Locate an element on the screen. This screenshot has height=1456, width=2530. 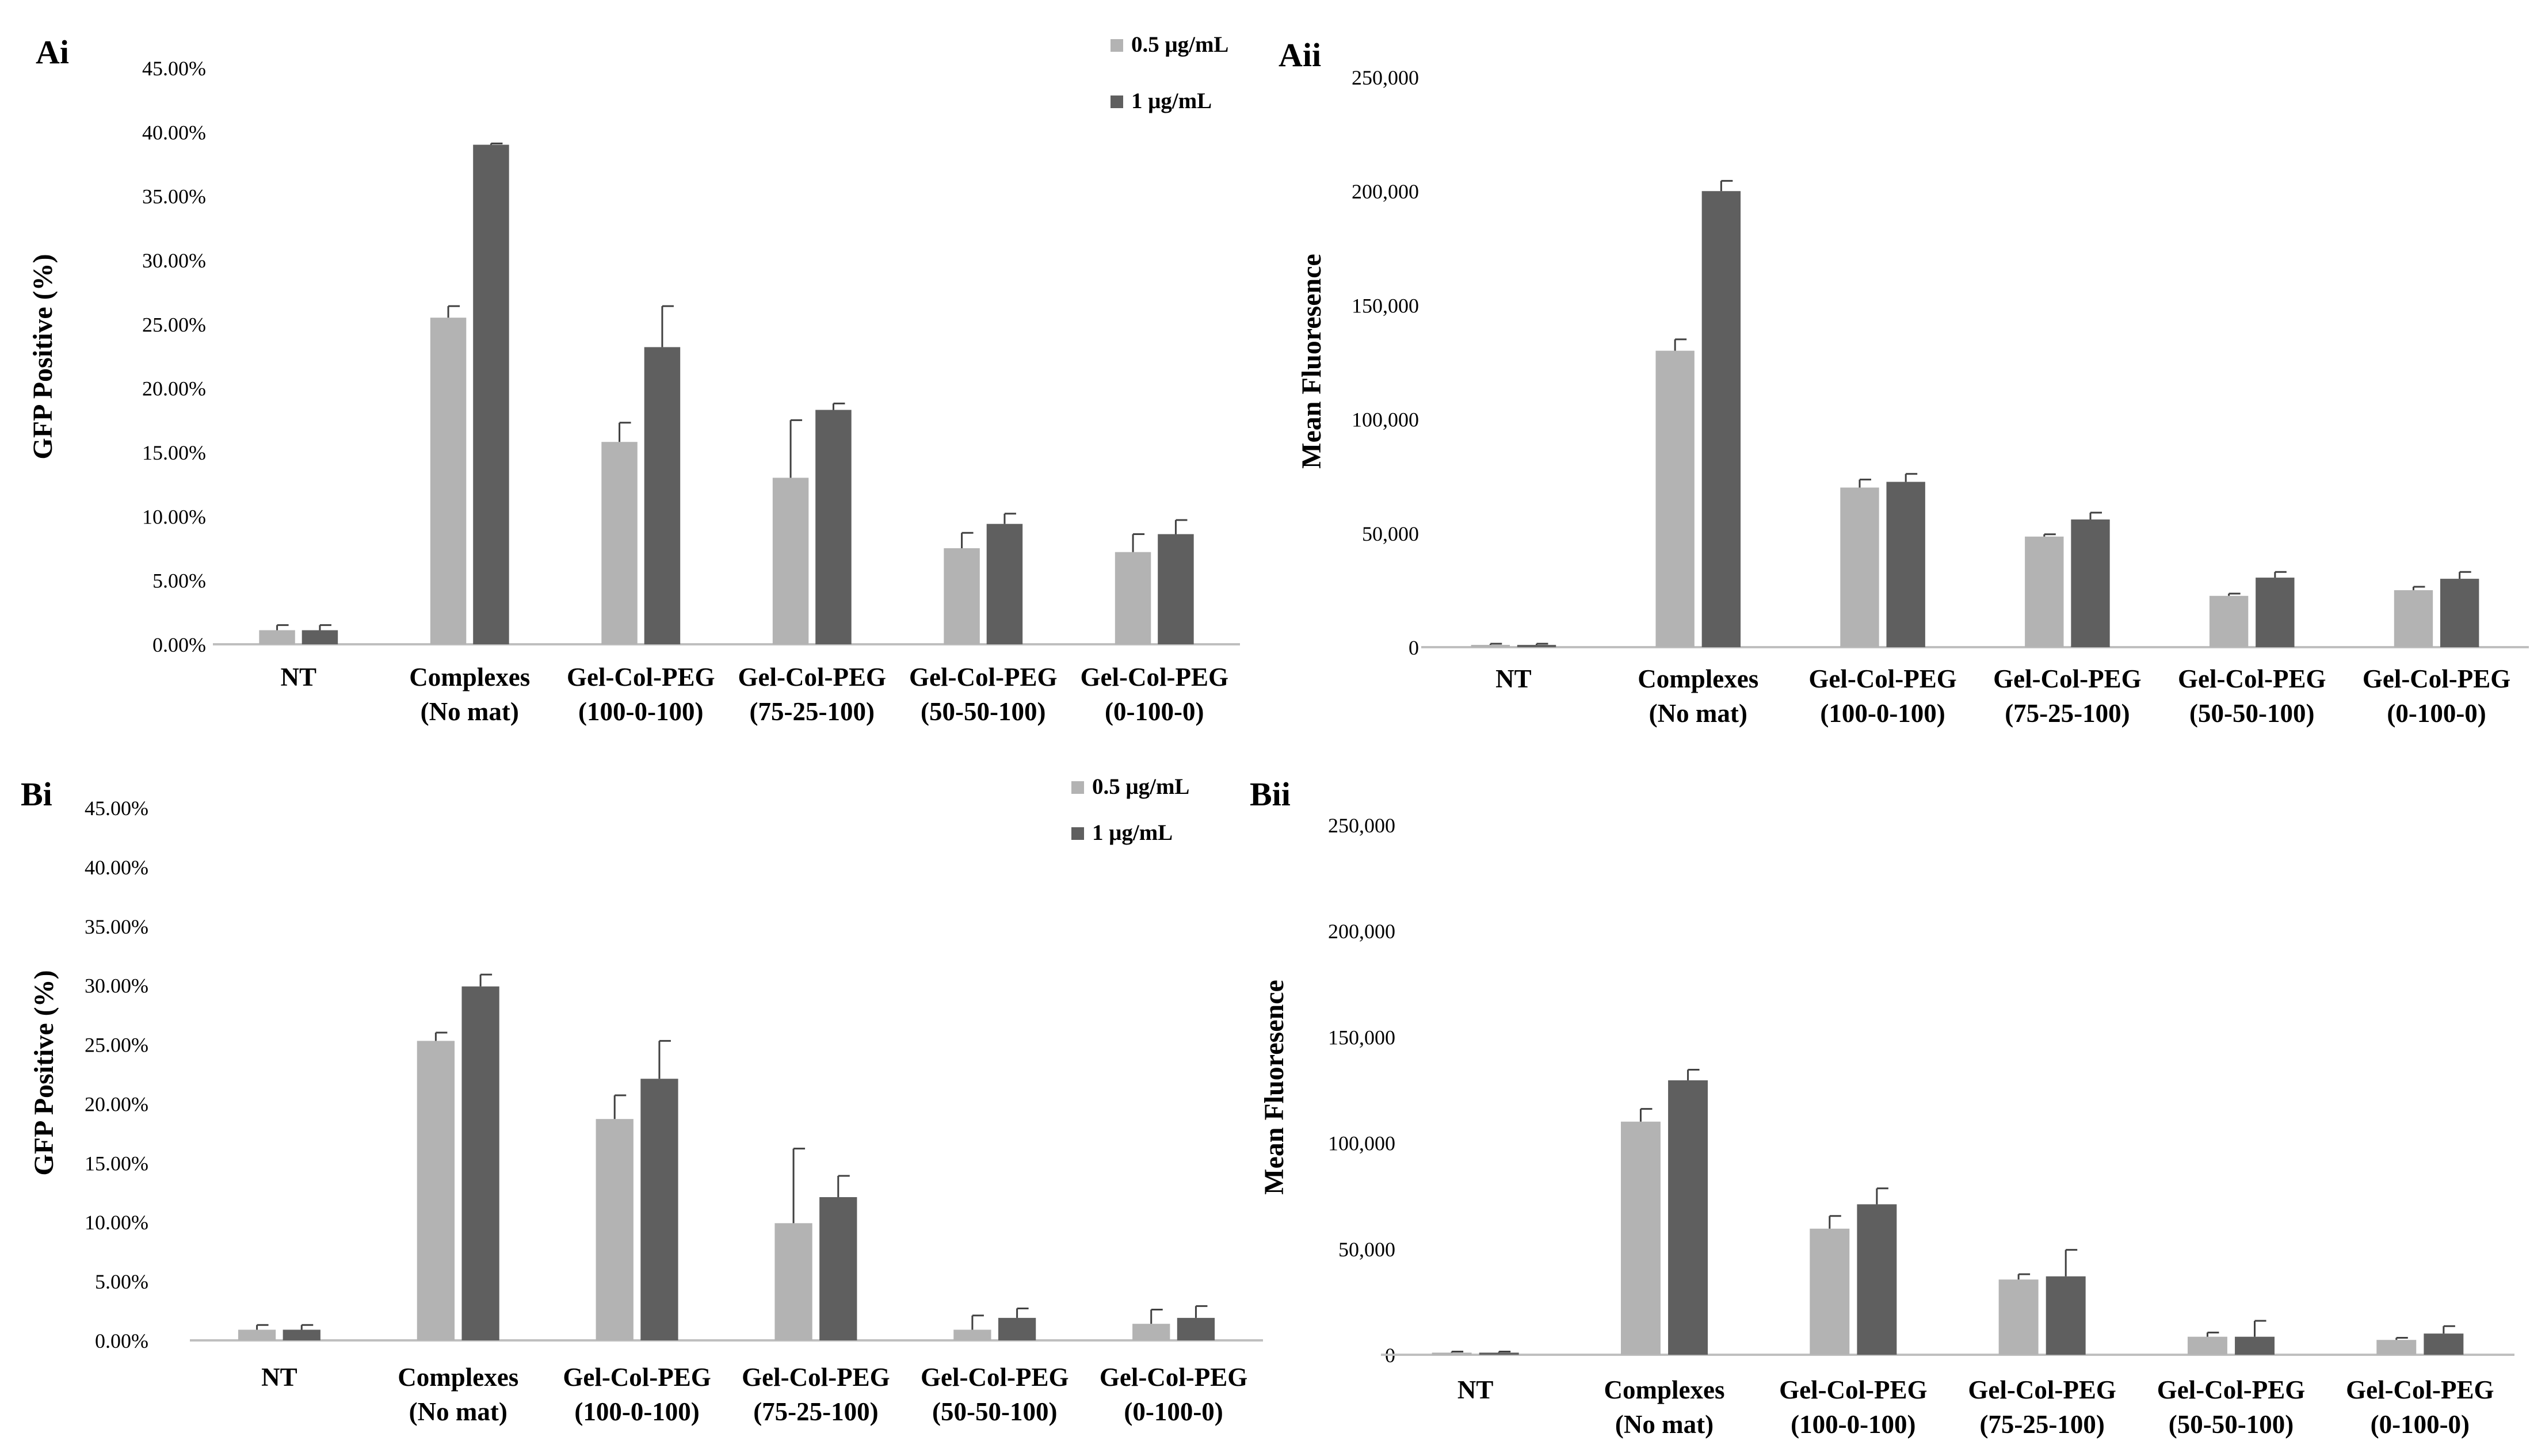
y-tick-label: 40.00% is located at coordinates (116, 868).